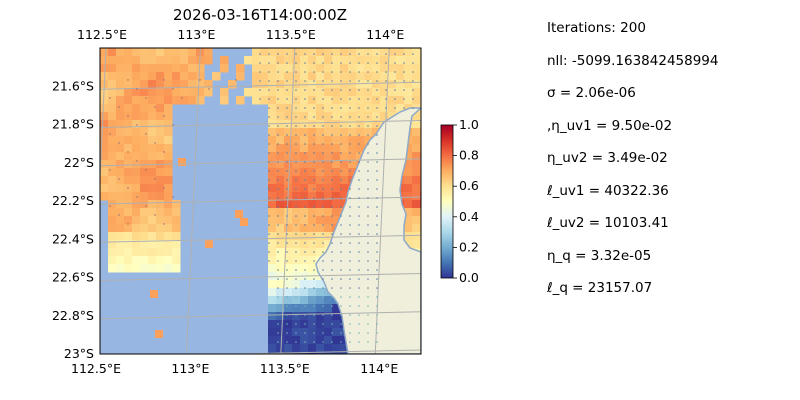 This screenshot has width=800, height=400. What do you see at coordinates (260, 315) in the screenshot?
I see `parallel-line` at bounding box center [260, 315].